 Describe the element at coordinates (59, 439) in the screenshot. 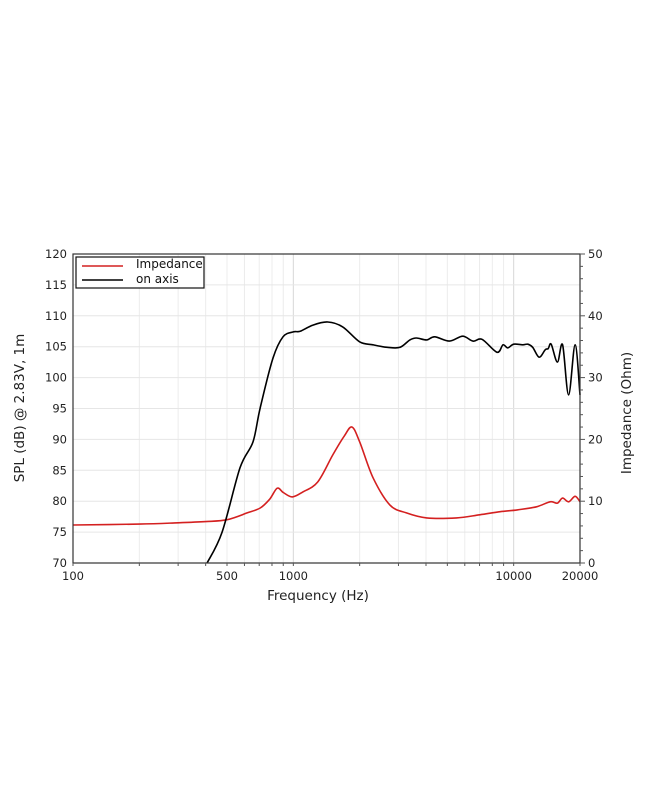

I see `y-tick-label: 90` at that location.